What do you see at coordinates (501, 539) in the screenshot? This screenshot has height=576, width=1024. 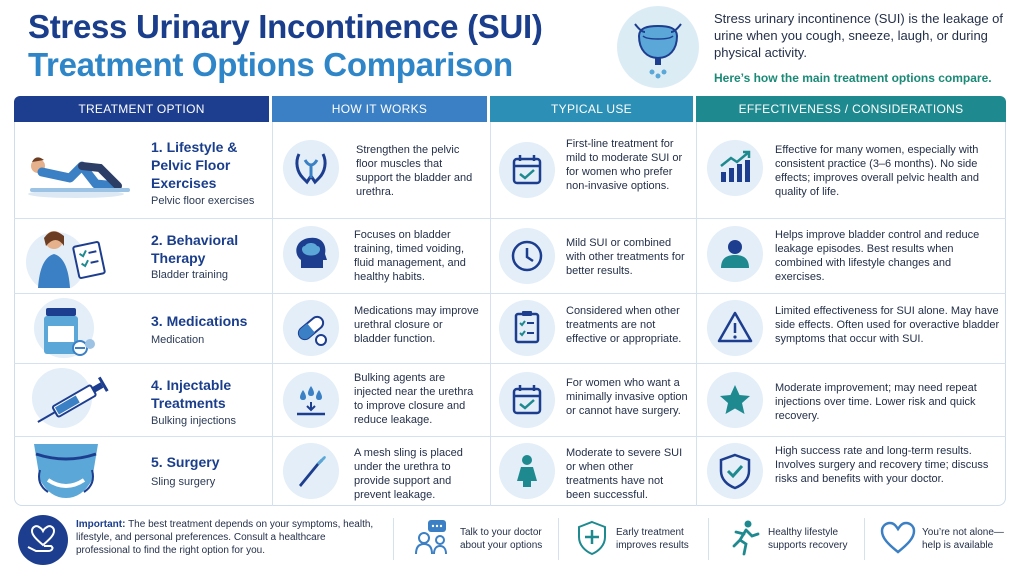 I see `footer-item-talk-doctor: Talk to your doctor about your options` at bounding box center [501, 539].